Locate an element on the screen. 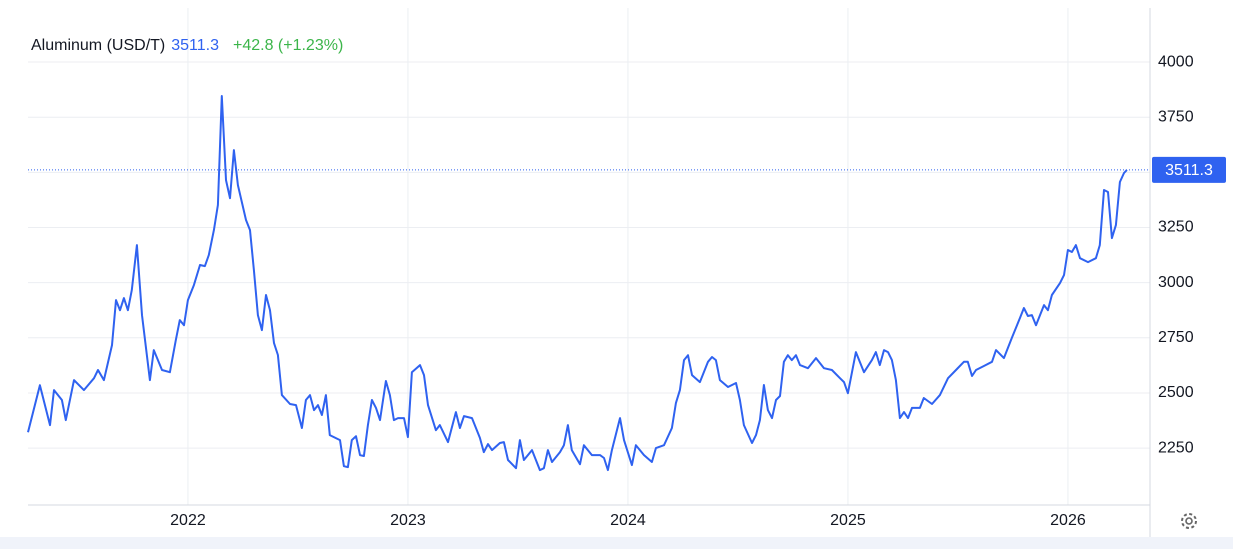 This screenshot has width=1233, height=554. footer-strip is located at coordinates (616, 543).